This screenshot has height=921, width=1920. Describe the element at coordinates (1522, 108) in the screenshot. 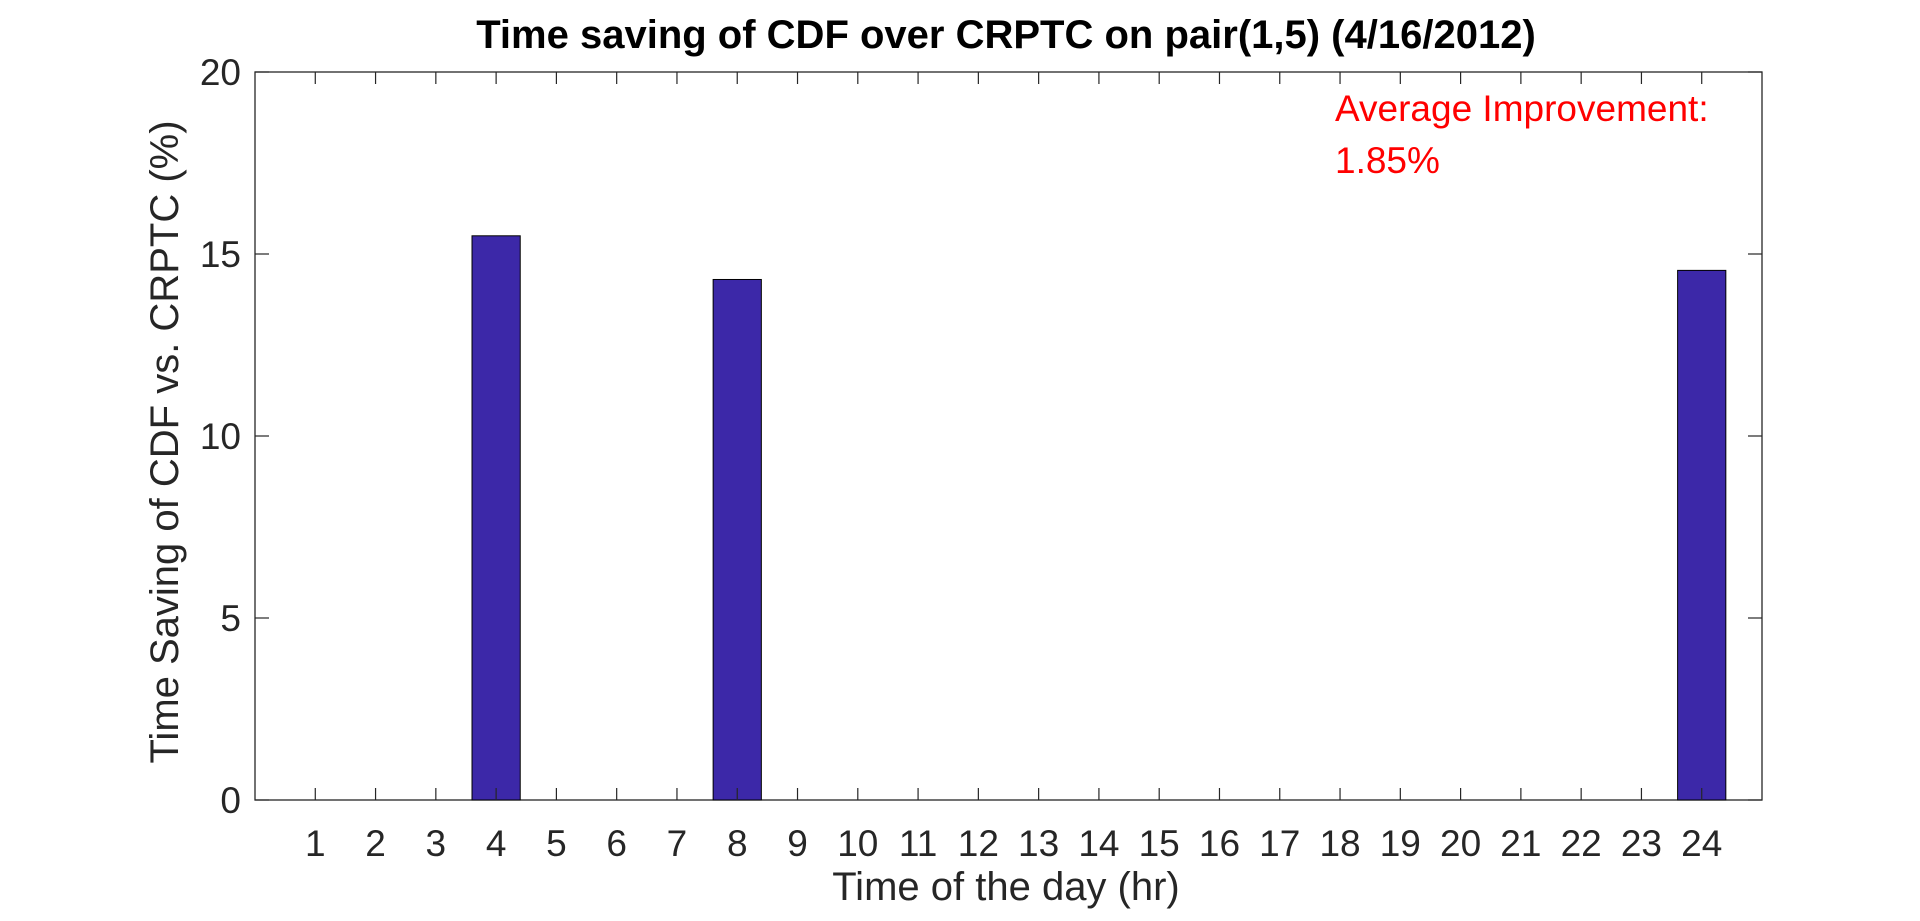

I see `annotation-line-1: Average Improvement:` at that location.